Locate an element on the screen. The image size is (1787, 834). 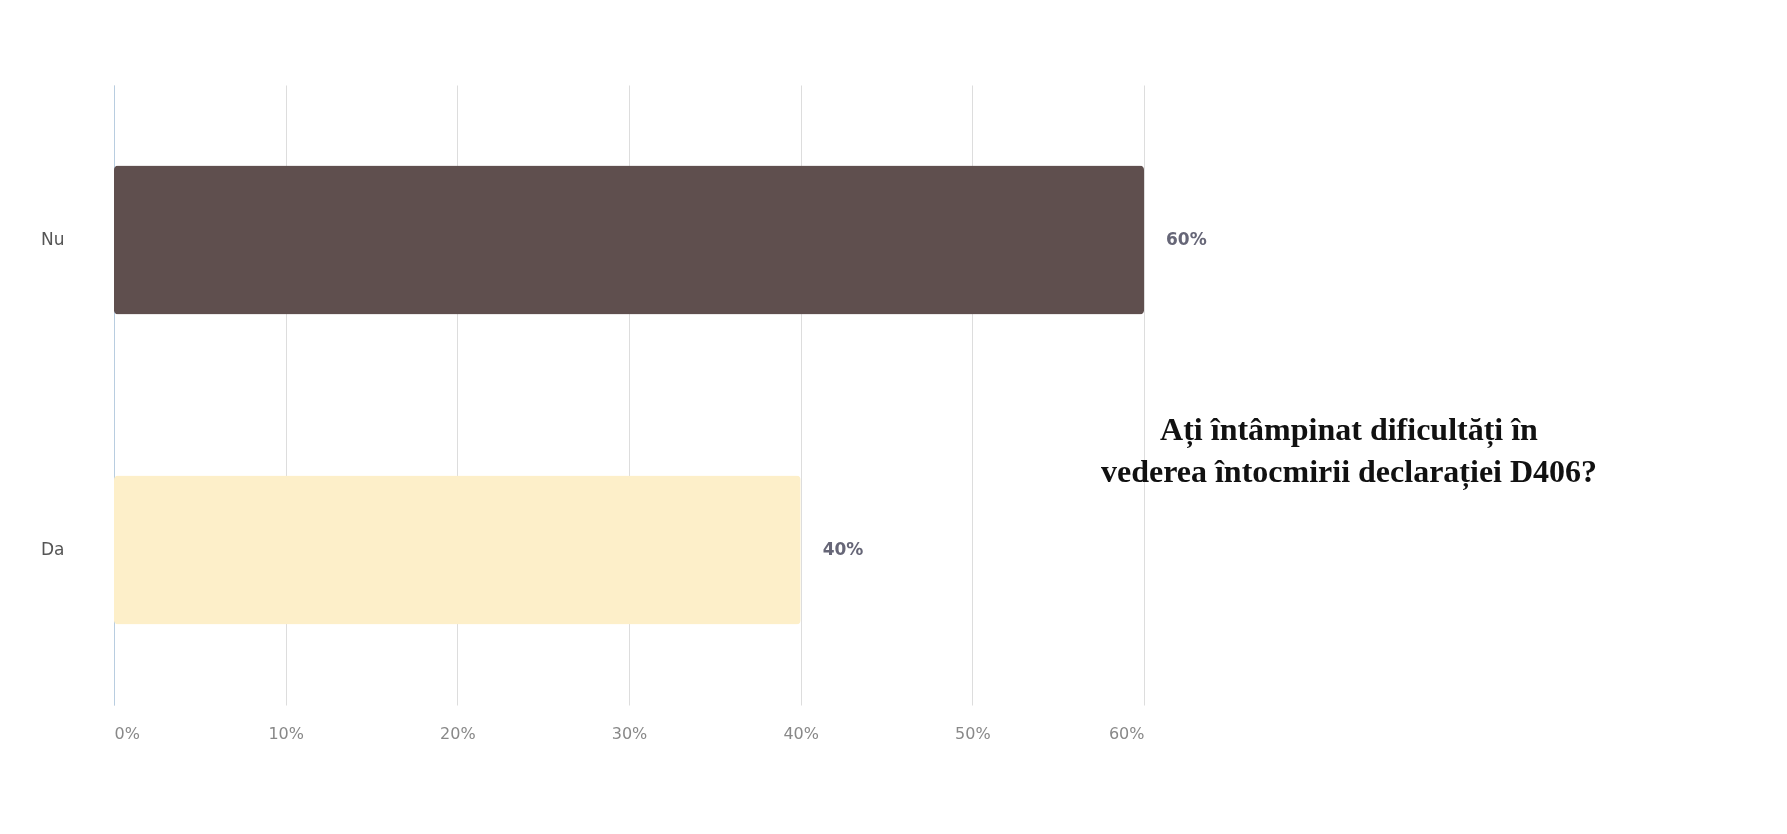
data-label: 60% is located at coordinates (1186, 239).